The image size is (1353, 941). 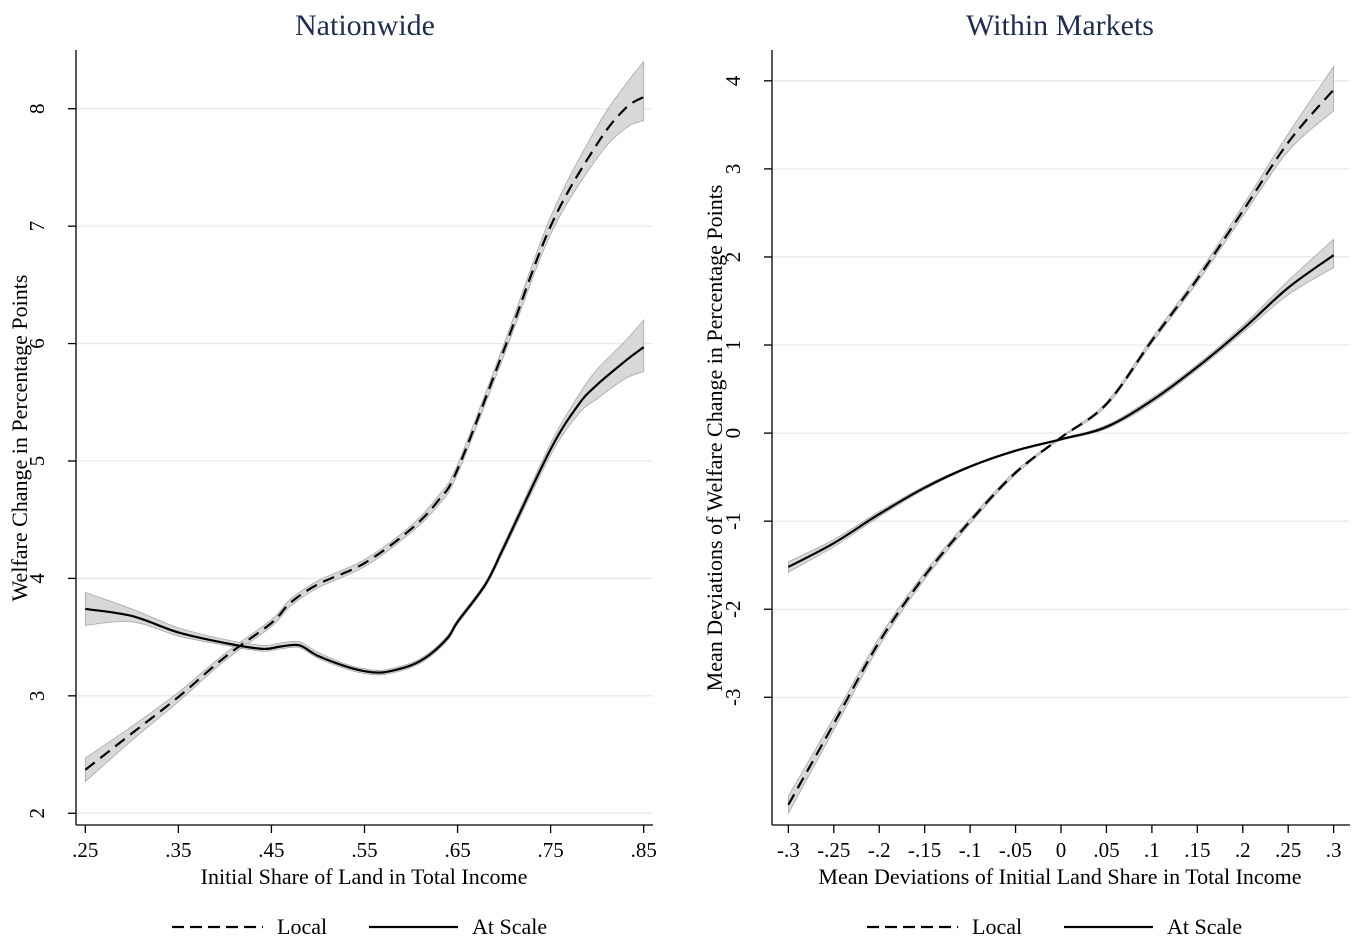 What do you see at coordinates (1015, 850) in the screenshot?
I see `x-tick-label: -.05` at bounding box center [1015, 850].